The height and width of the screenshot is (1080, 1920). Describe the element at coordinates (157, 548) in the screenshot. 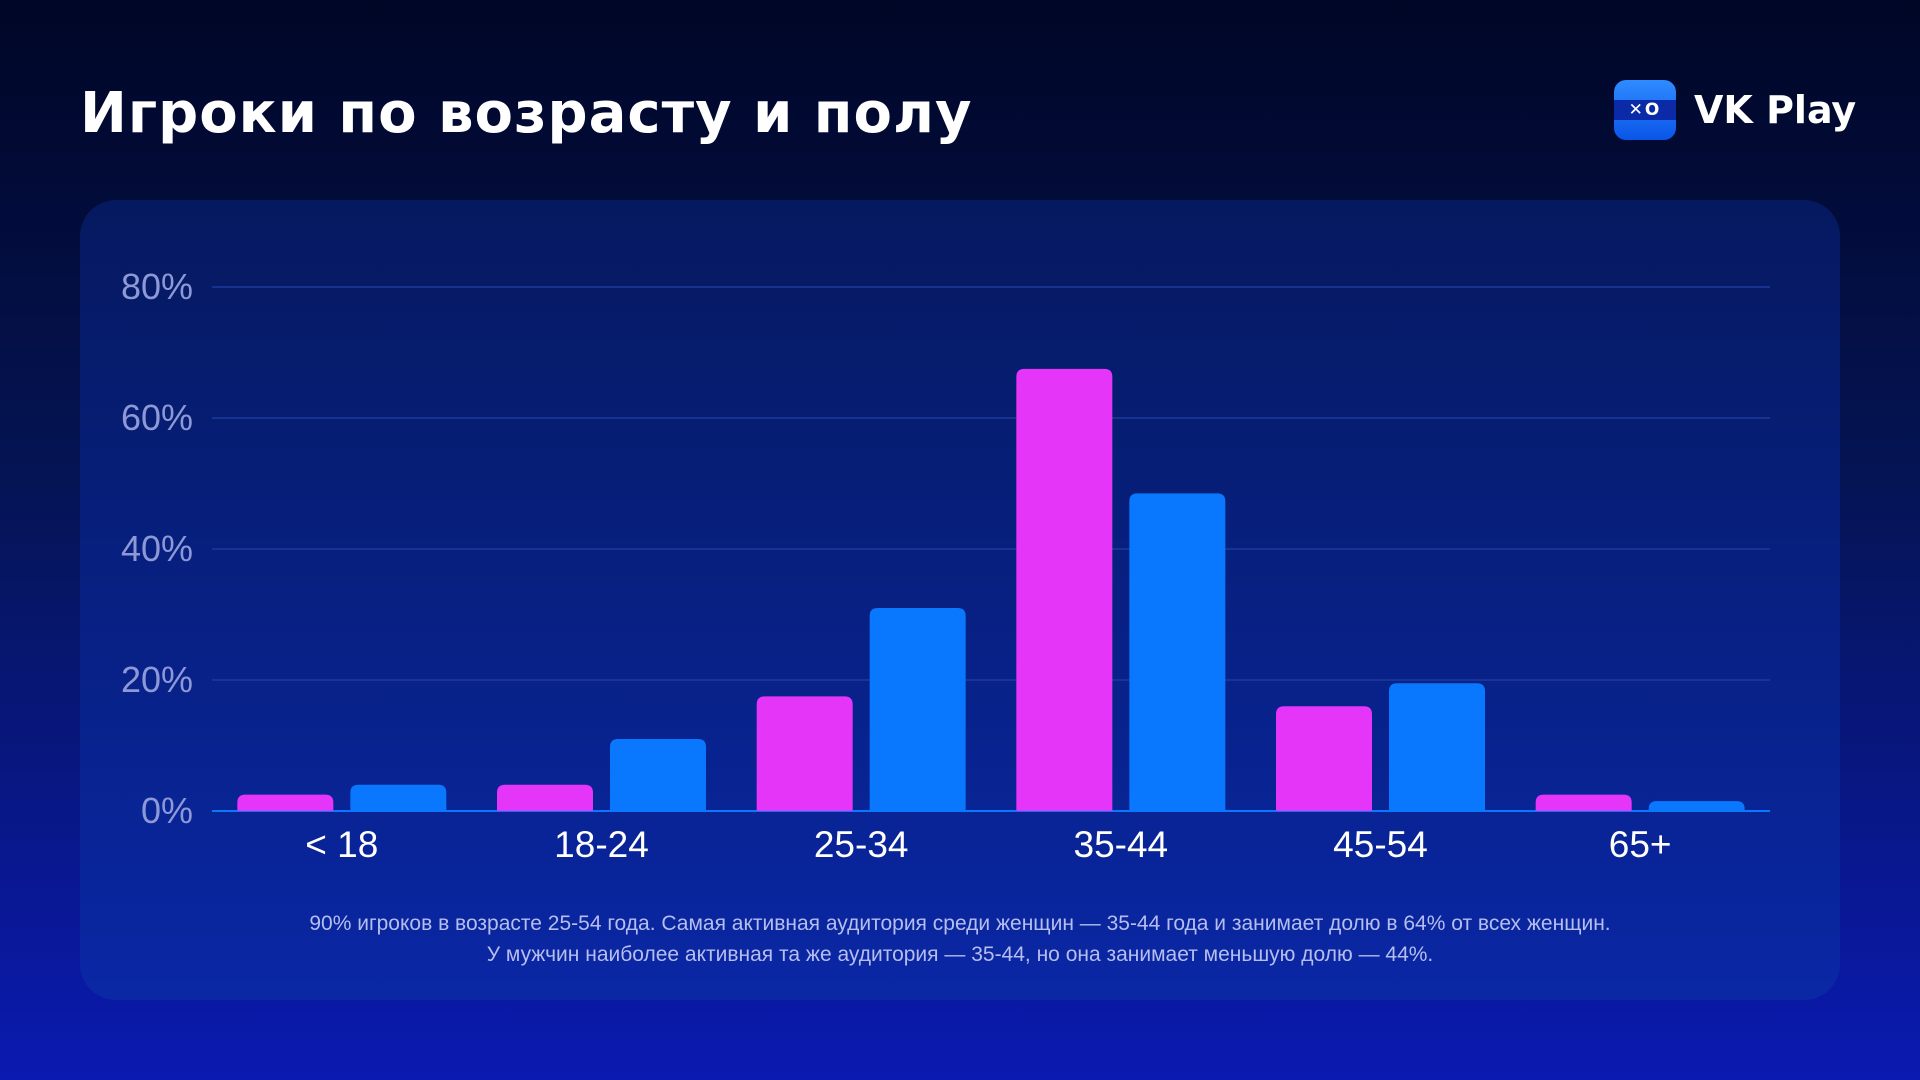

I see `y-tick-label: 40%` at that location.